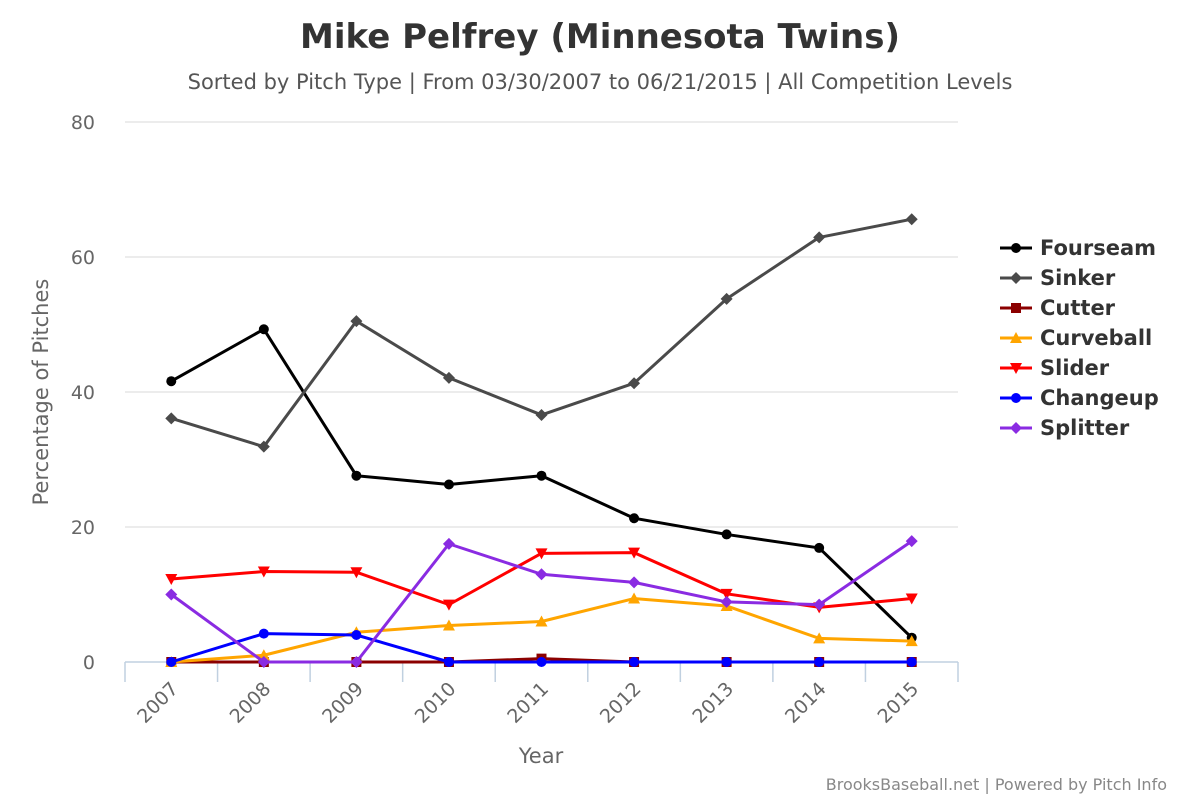  Describe the element at coordinates (1096, 338) in the screenshot. I see `legend-label: Curveball` at that location.